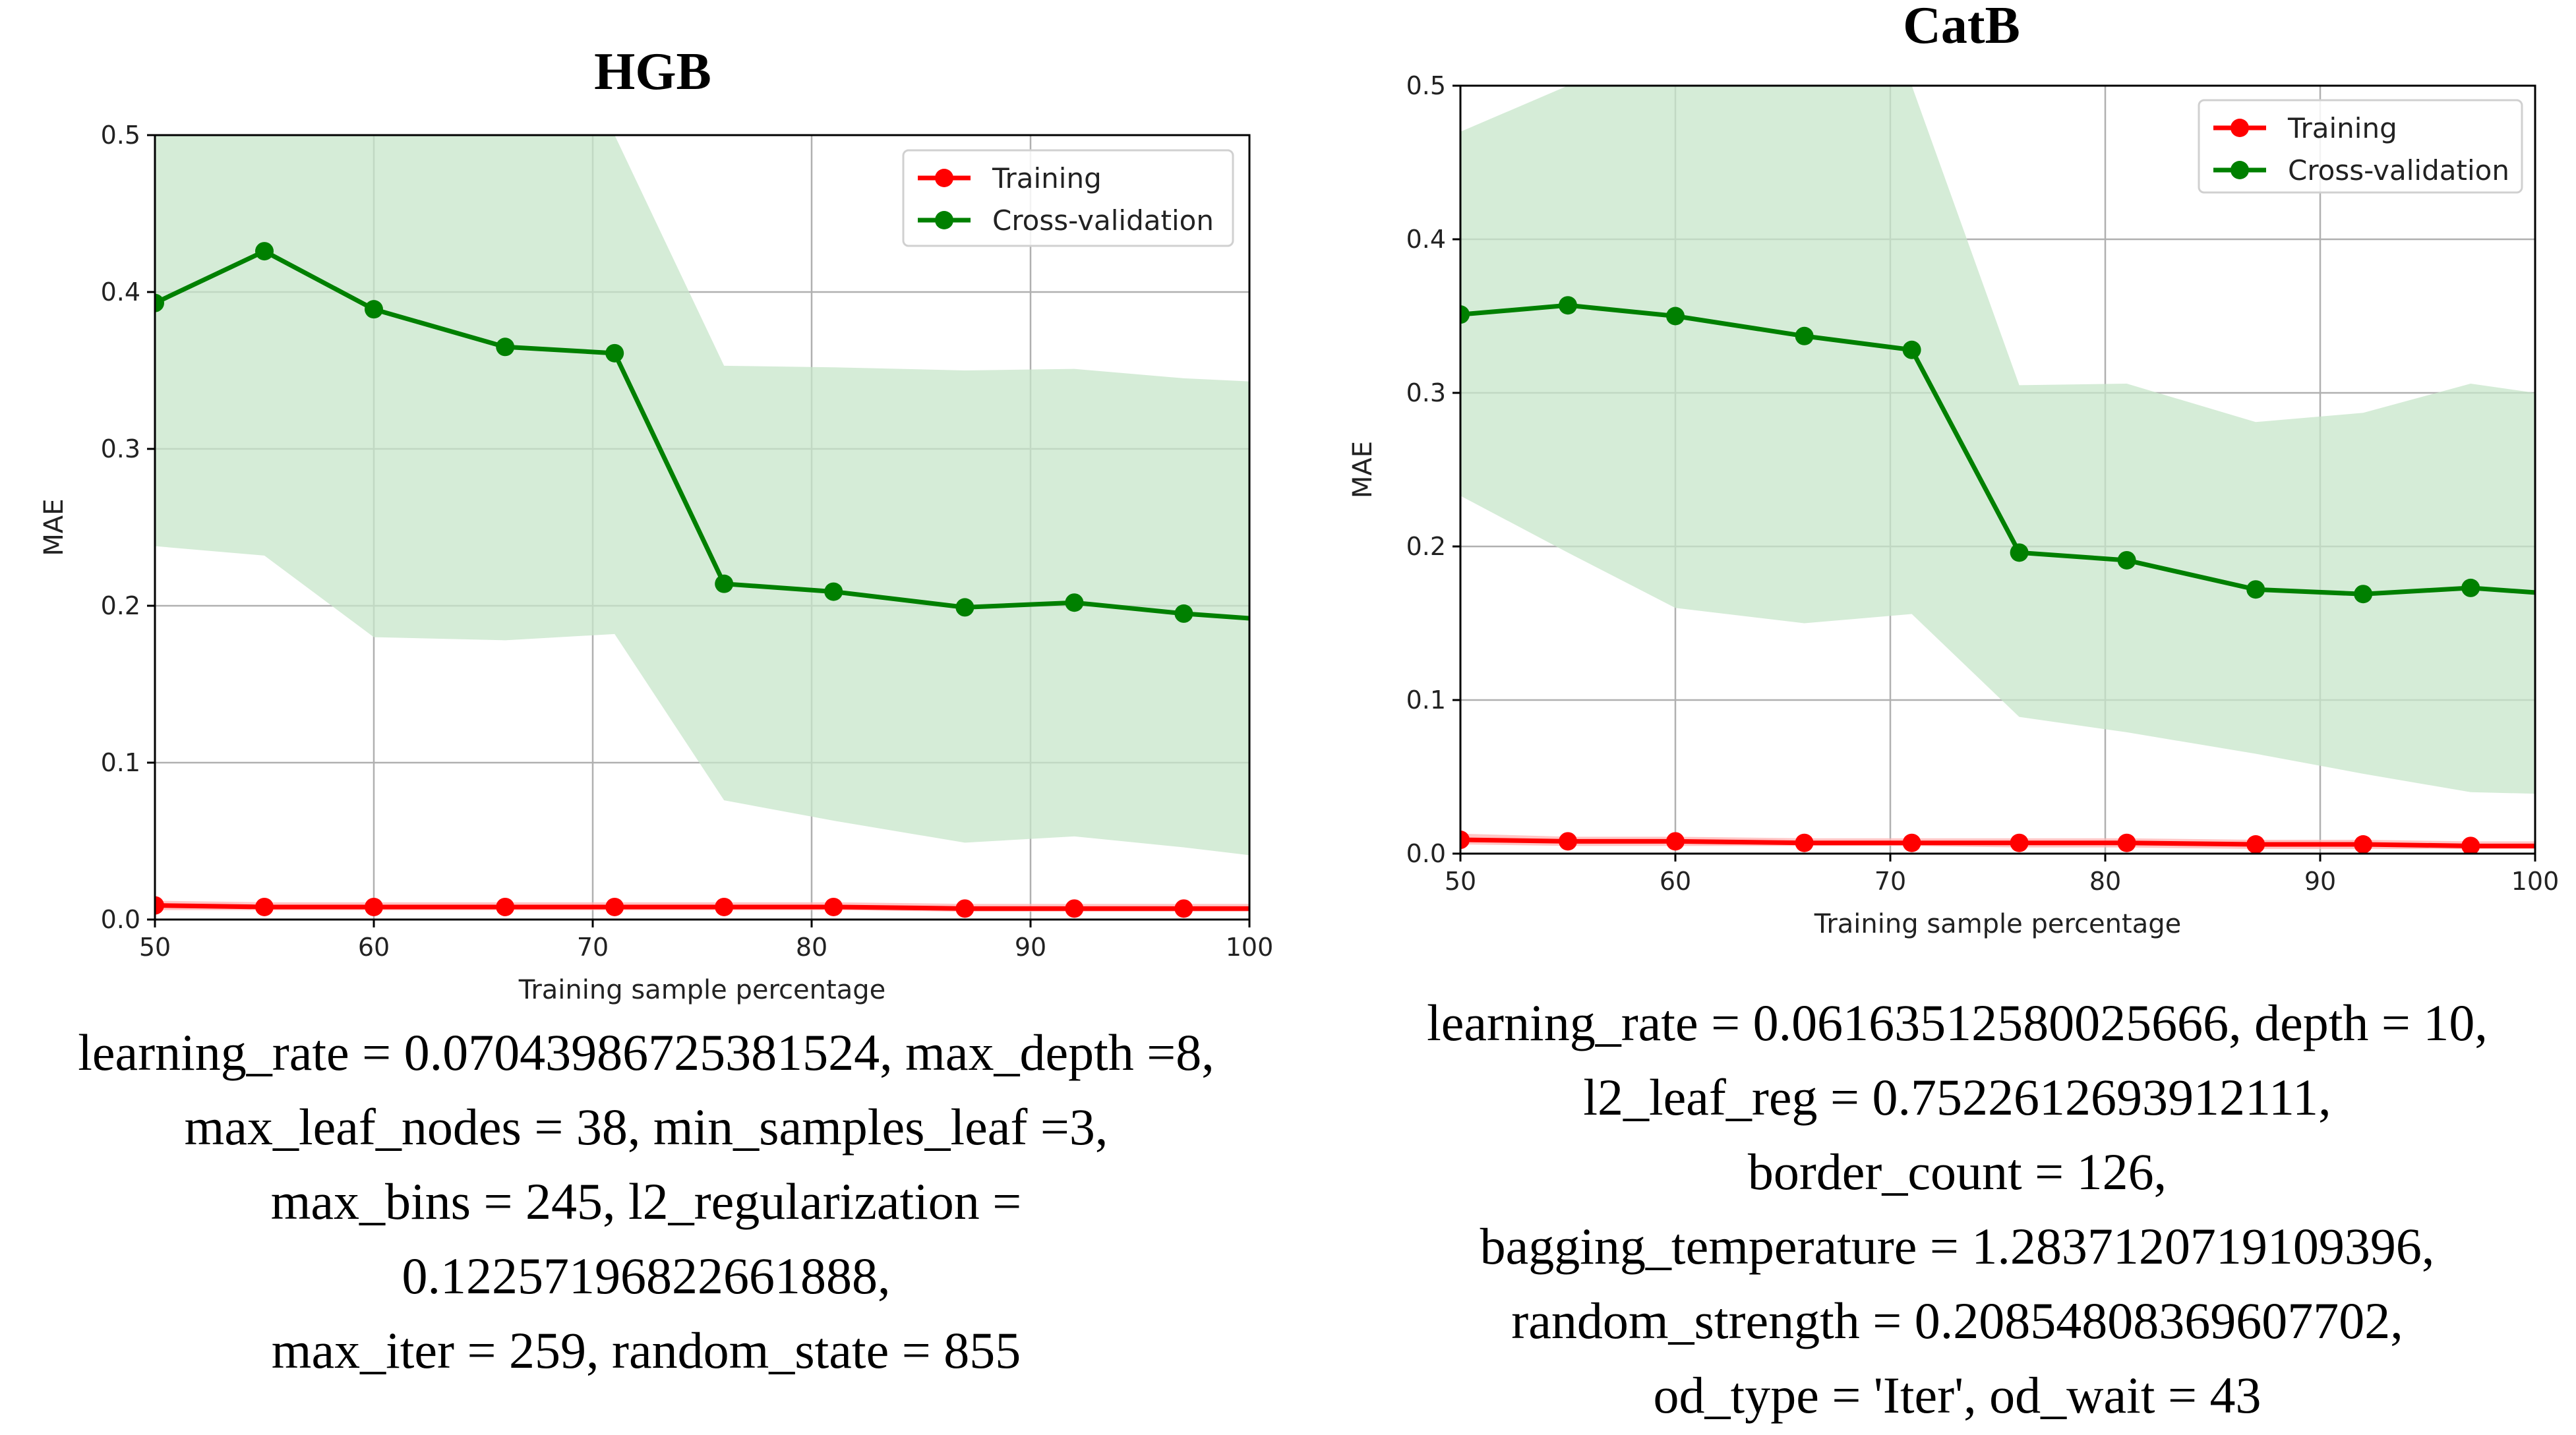 The height and width of the screenshot is (1435, 2576). What do you see at coordinates (1426, 392) in the screenshot?
I see `catb-y-tick-label: 0.3` at bounding box center [1426, 392].